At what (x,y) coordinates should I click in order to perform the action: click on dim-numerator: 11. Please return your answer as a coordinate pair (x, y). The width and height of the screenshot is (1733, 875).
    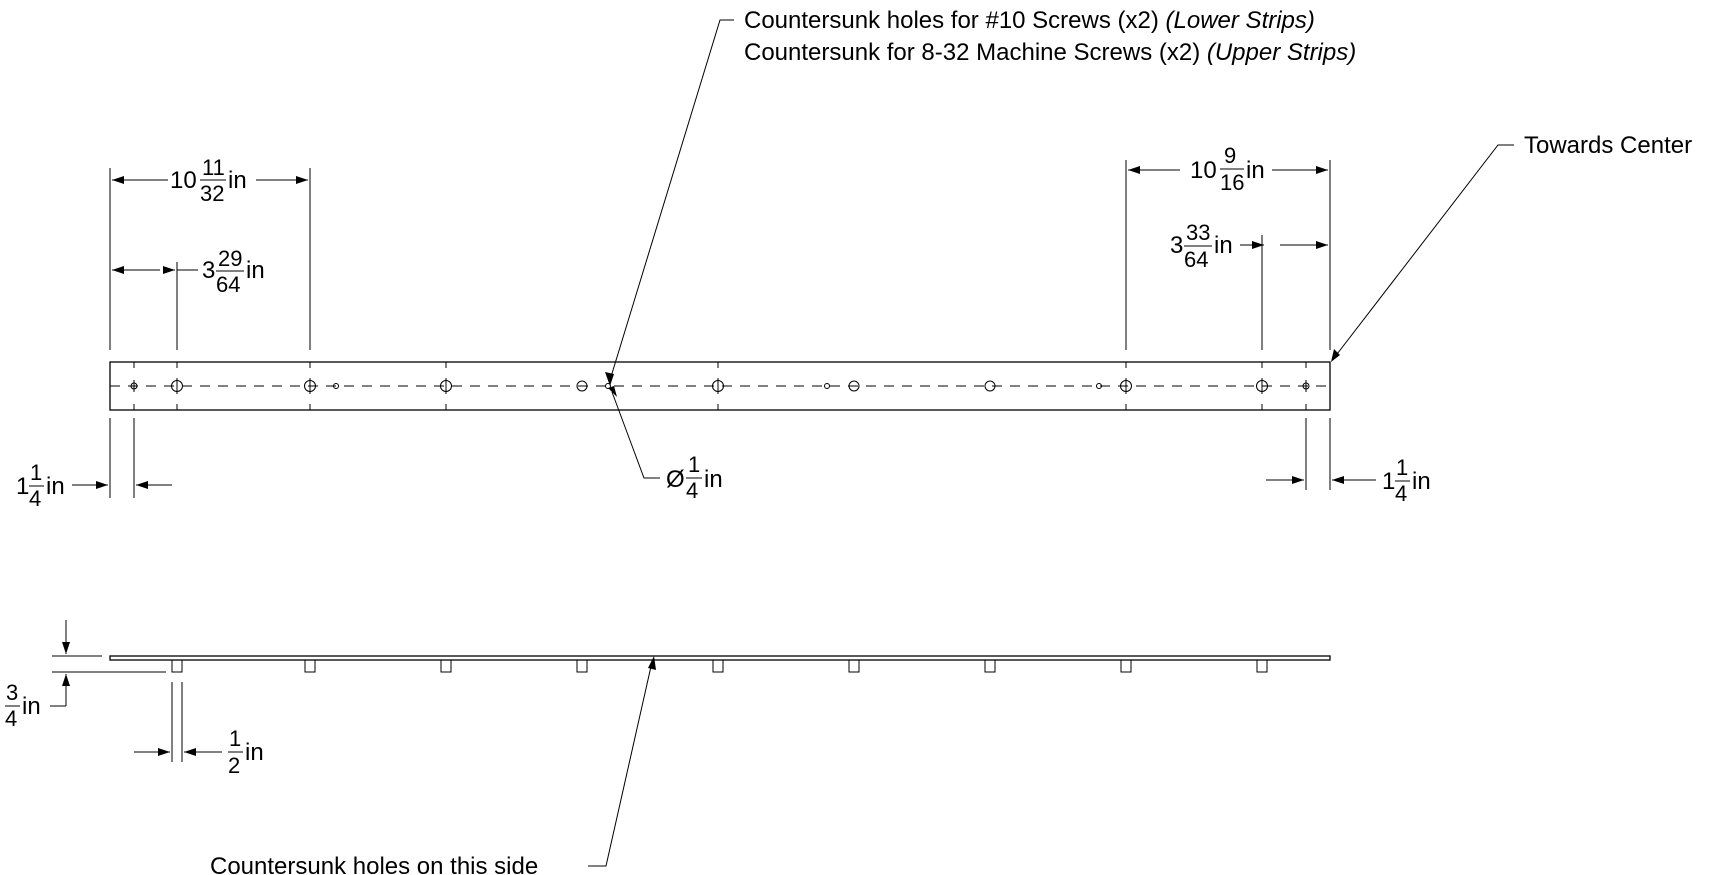
    Looking at the image, I should click on (213, 167).